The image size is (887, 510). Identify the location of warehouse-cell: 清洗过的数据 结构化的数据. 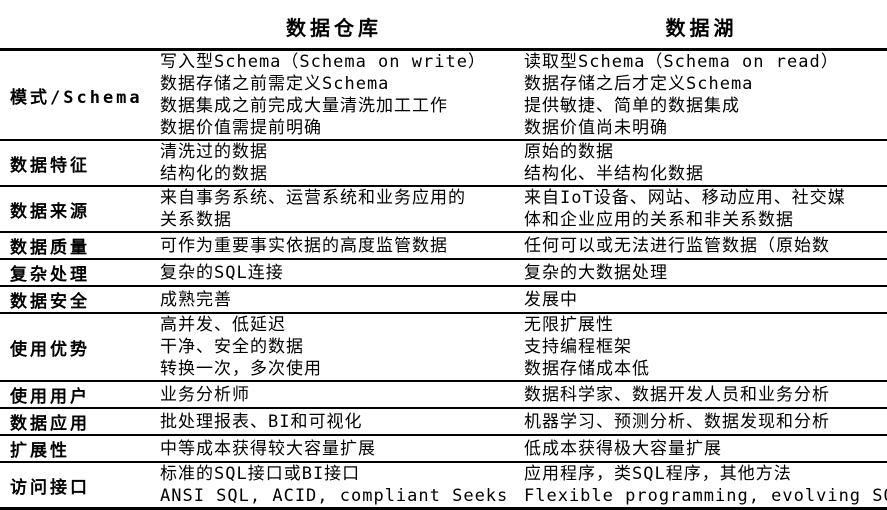
(334, 163).